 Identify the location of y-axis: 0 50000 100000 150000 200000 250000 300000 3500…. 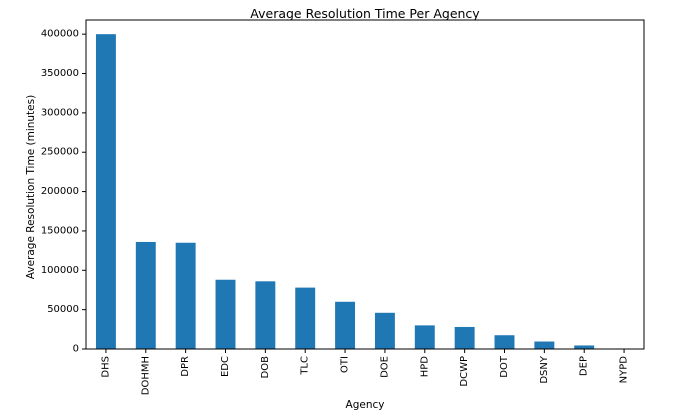
(63, 192).